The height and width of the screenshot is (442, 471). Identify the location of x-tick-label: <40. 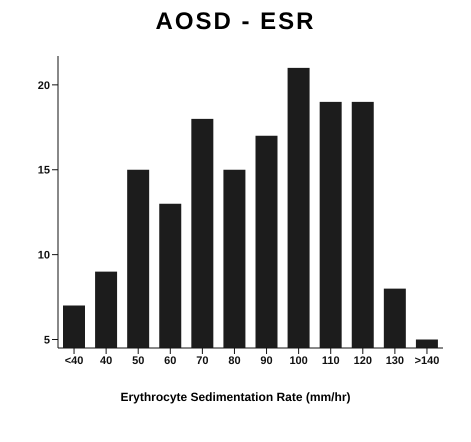
(74, 360).